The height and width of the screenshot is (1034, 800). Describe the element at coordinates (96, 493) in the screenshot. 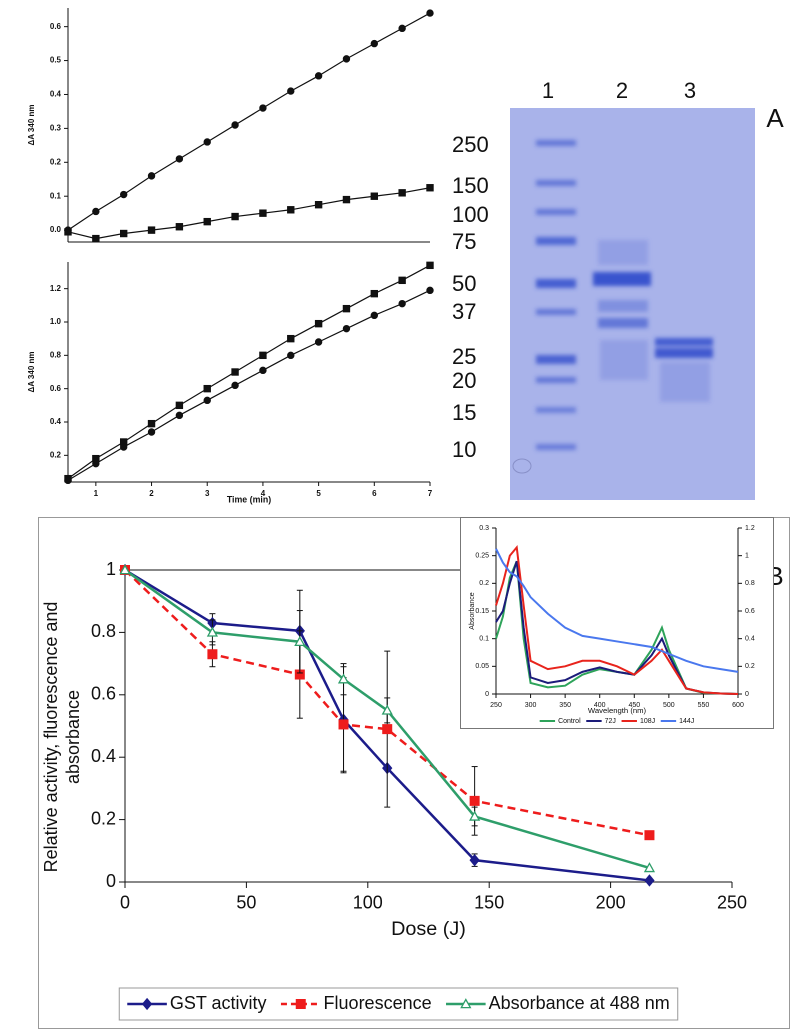

I see `x-tick-label: 1` at that location.